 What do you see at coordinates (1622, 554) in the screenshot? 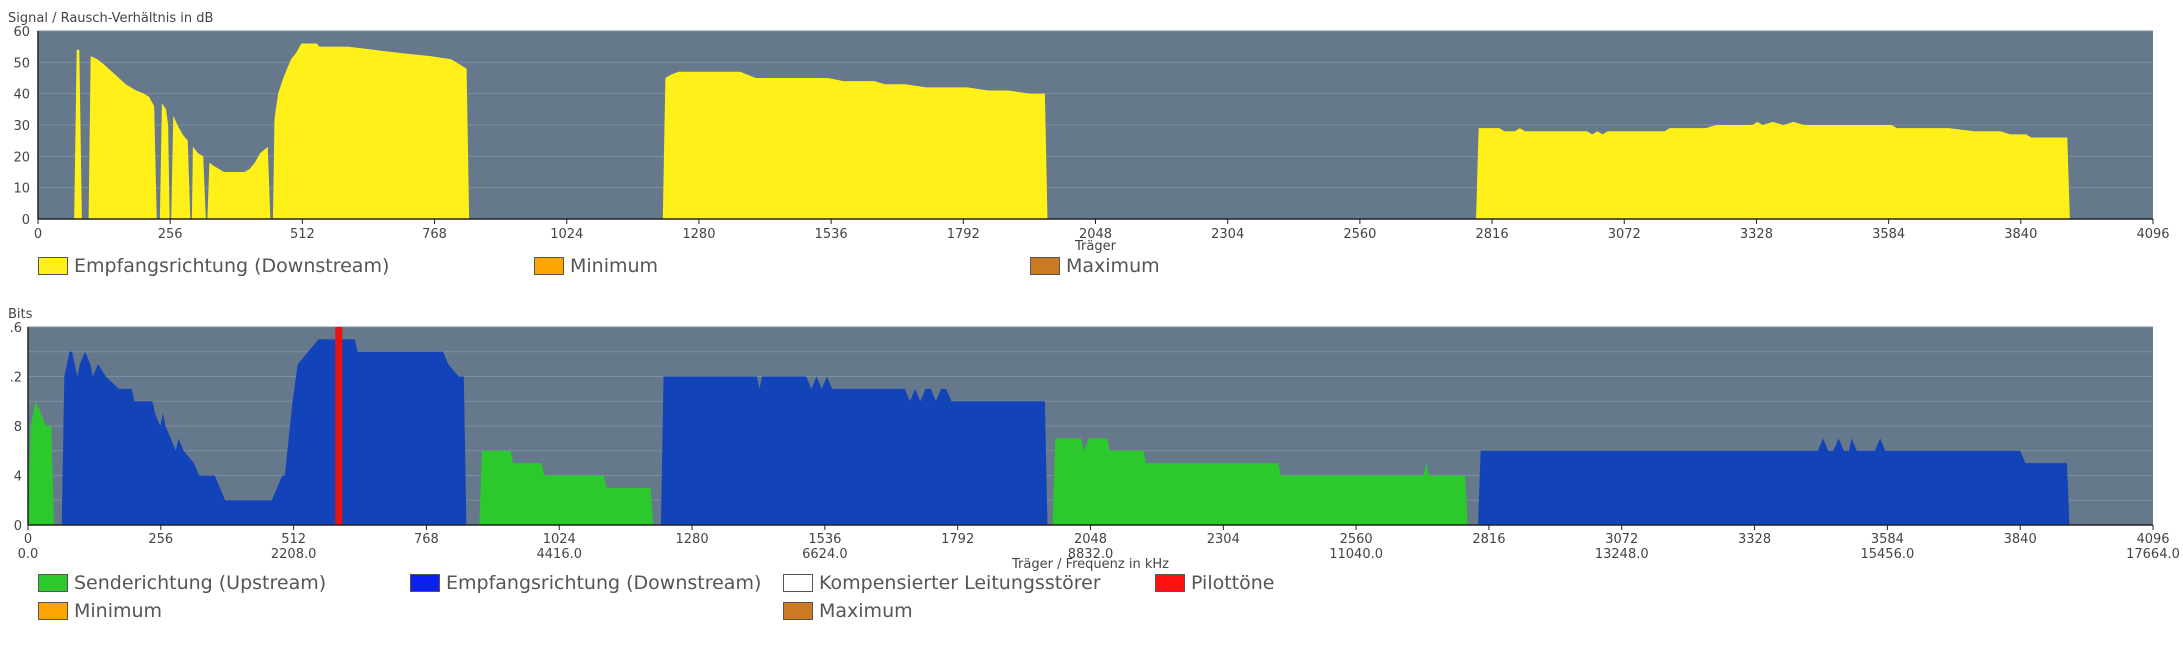
I see `x-tick-label-khz: 13248.0` at bounding box center [1622, 554].